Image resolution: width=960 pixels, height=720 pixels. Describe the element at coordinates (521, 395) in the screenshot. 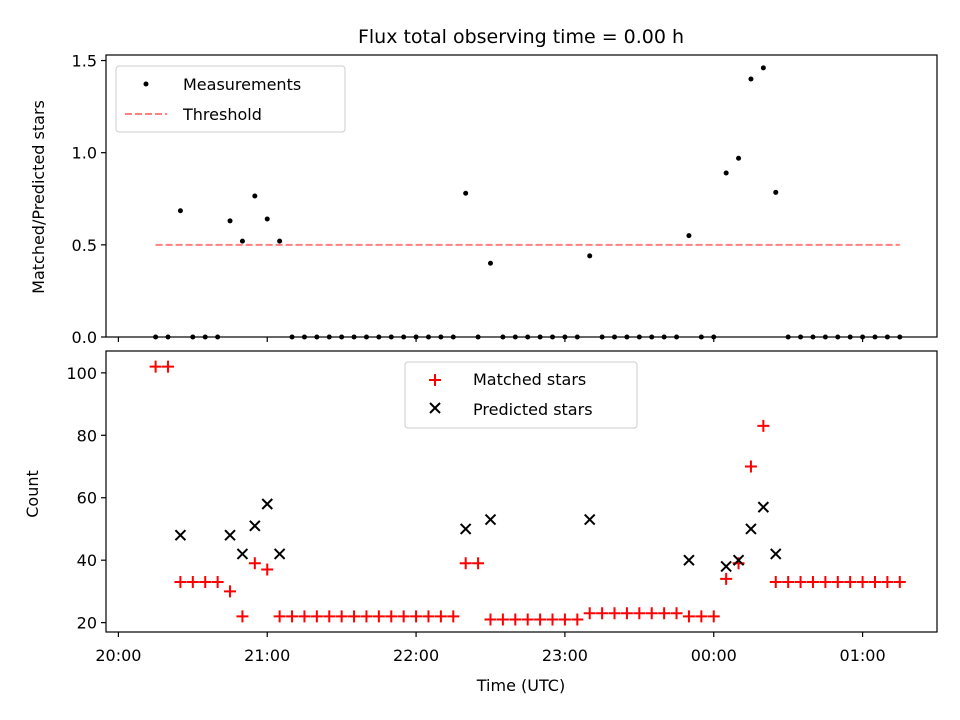

I see `bottom-legend-box` at that location.